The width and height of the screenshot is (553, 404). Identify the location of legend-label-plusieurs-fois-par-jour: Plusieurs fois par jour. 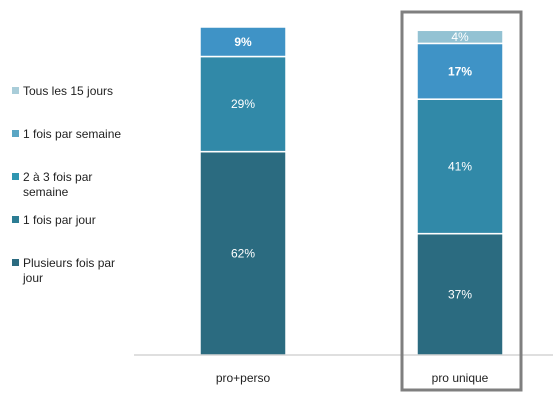
(68, 270).